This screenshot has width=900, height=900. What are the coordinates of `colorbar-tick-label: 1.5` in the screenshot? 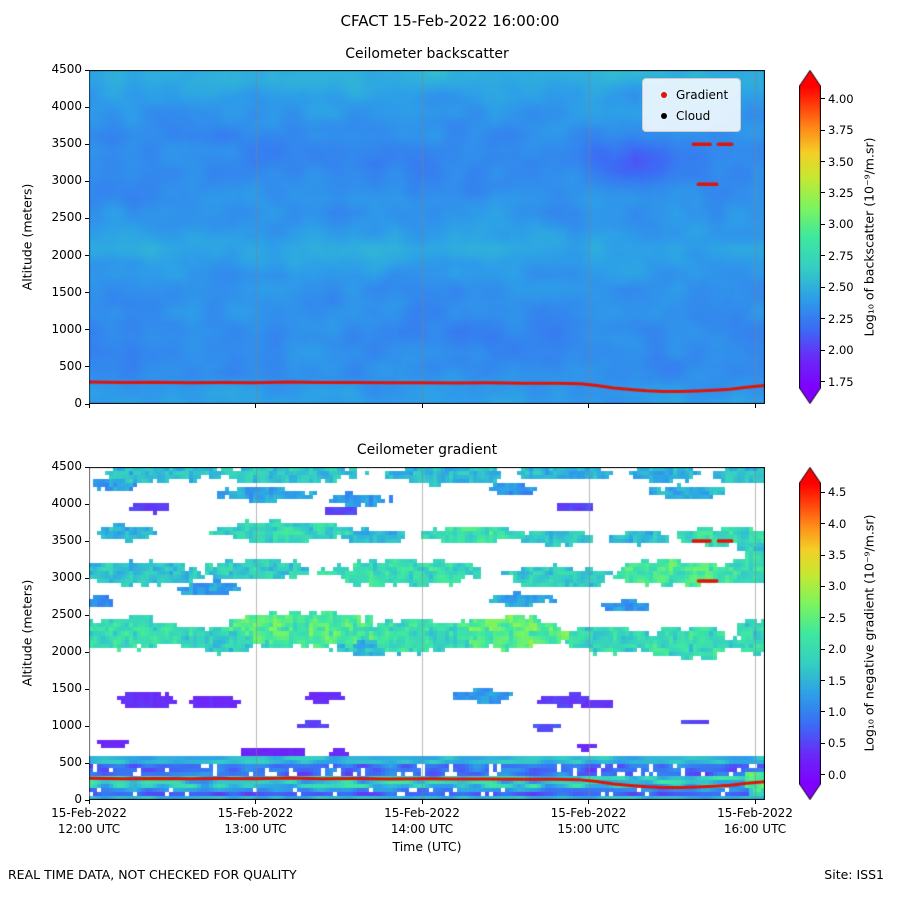 It's located at (837, 680).